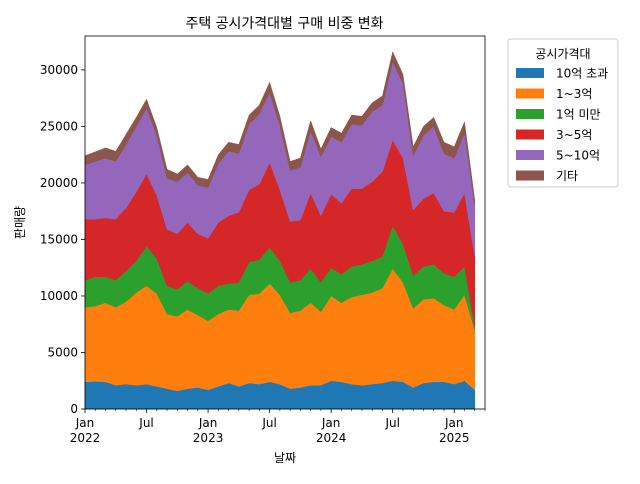  I want to click on y-tick-label: 0, so click(74, 409).